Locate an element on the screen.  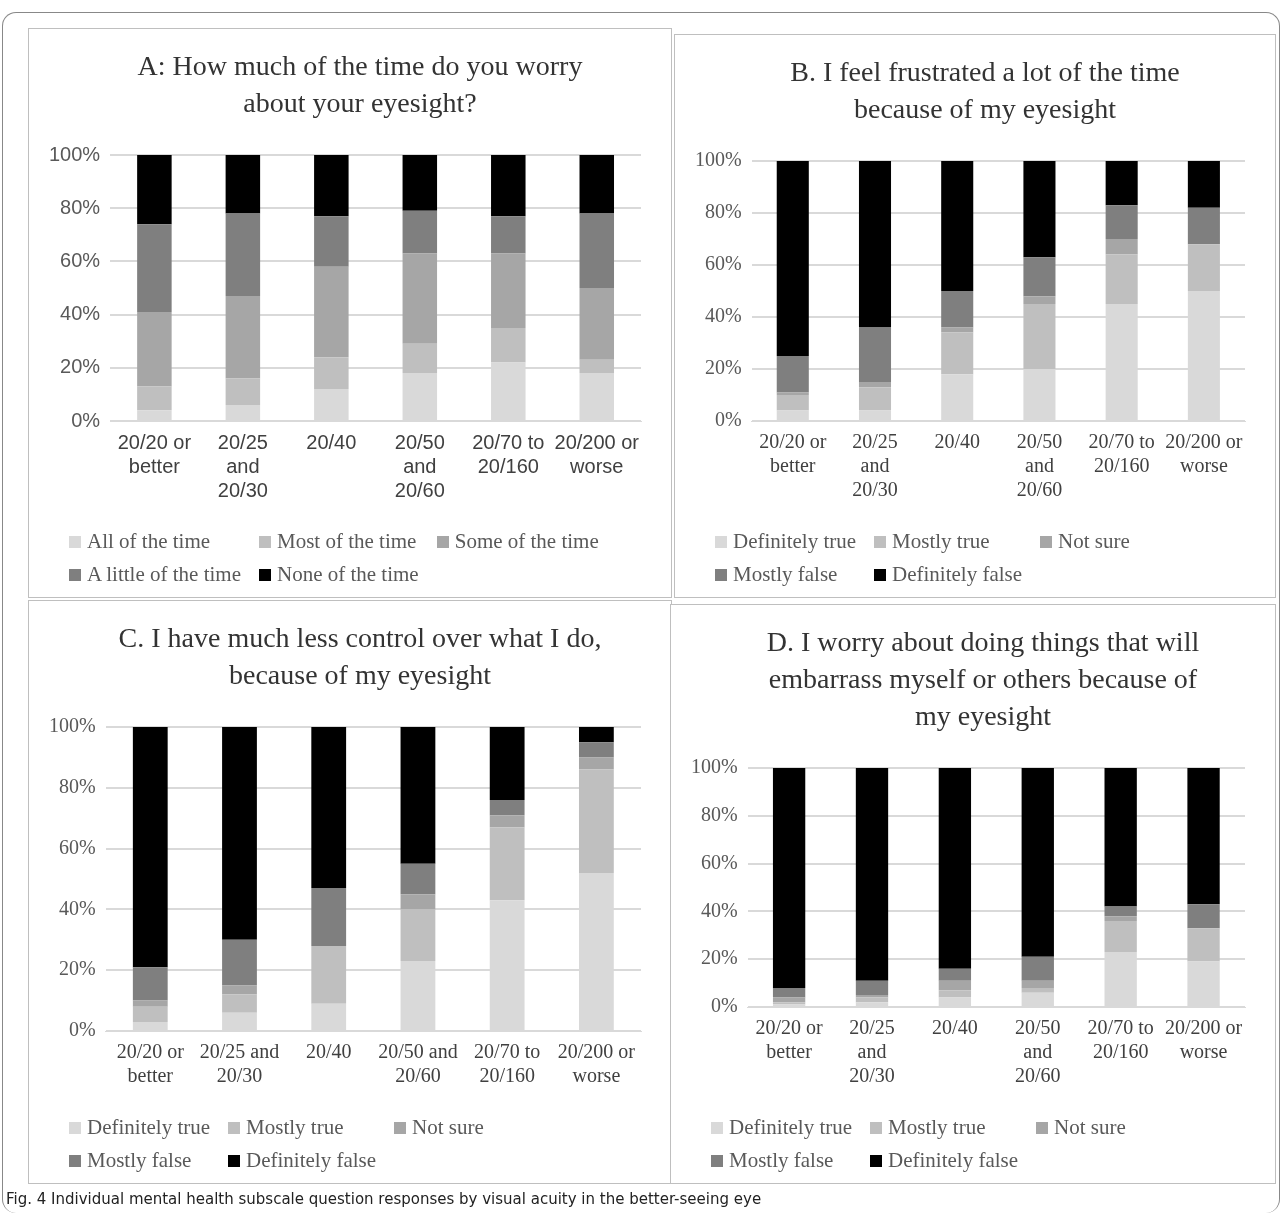
legend-label: None of the time is located at coordinates (347, 574).